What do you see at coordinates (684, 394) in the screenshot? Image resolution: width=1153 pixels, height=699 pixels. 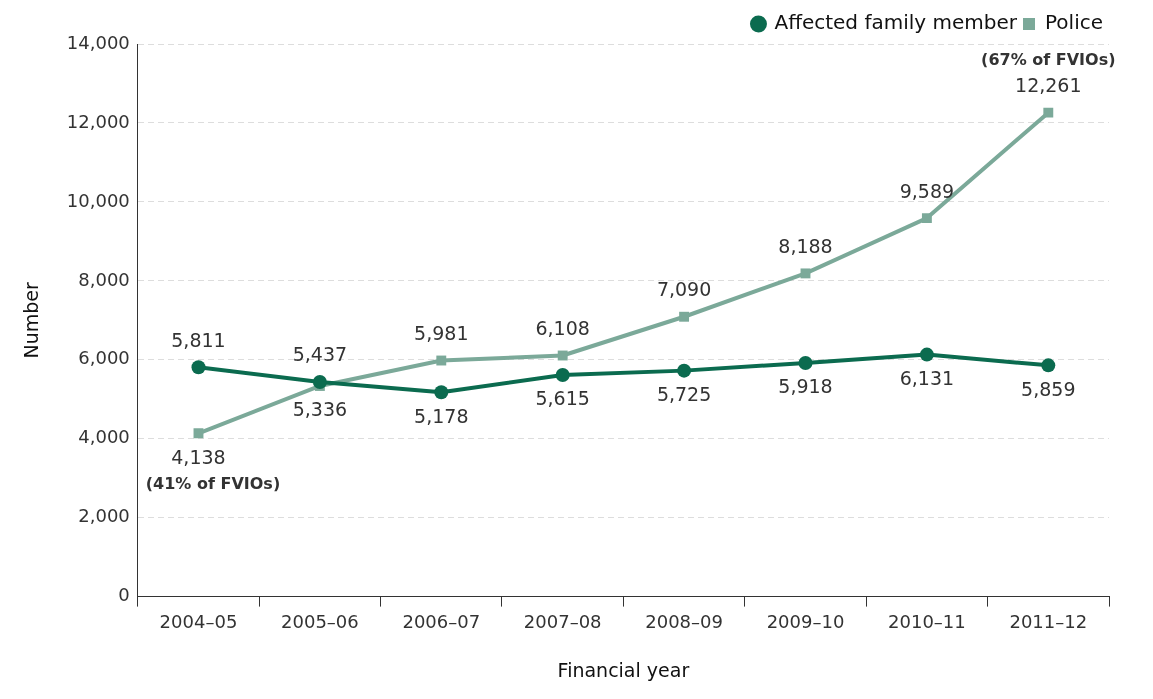 I see `data-label: 5,725` at bounding box center [684, 394].